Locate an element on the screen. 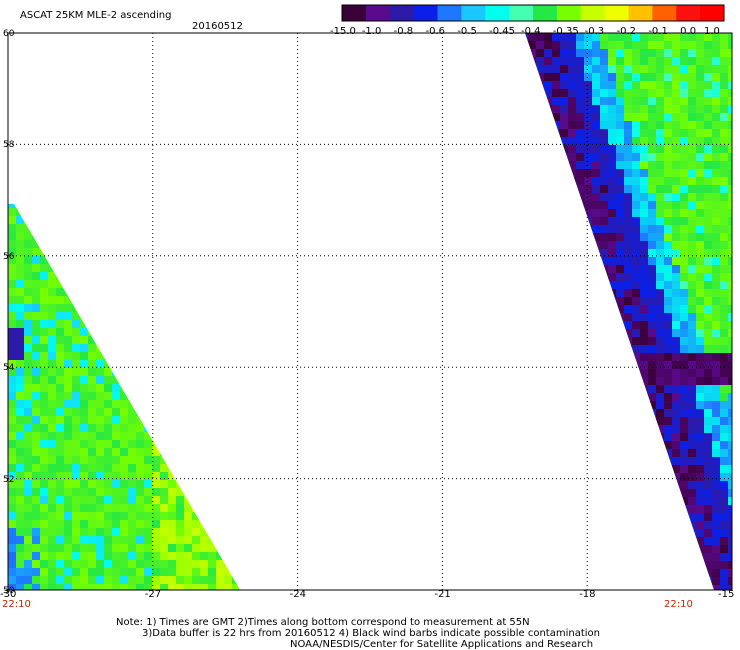 This screenshot has width=740, height=650. x-tick-label: -21 is located at coordinates (442, 594).